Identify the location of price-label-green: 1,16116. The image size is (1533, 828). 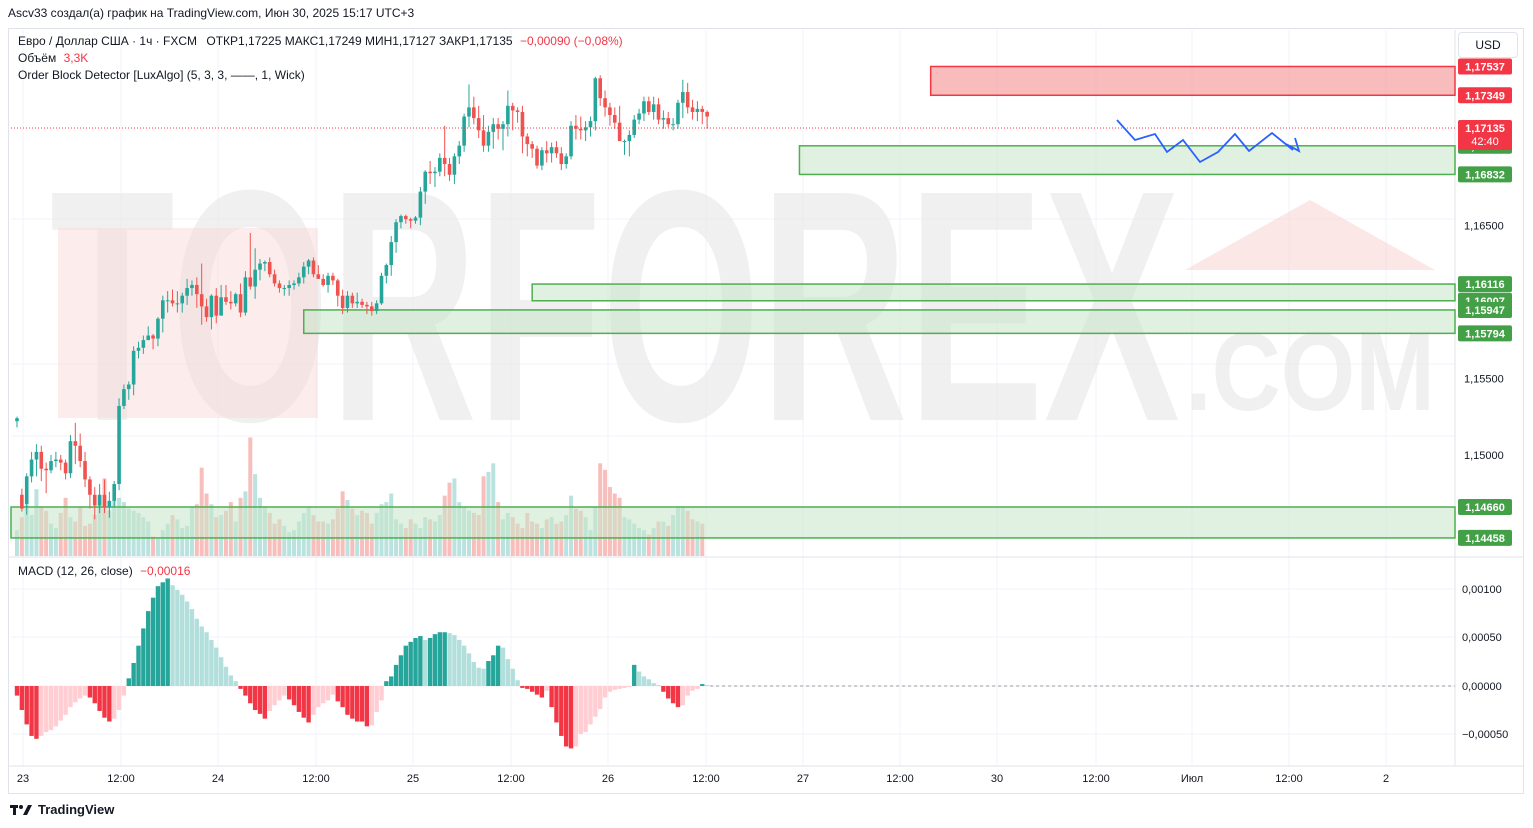
(1484, 285).